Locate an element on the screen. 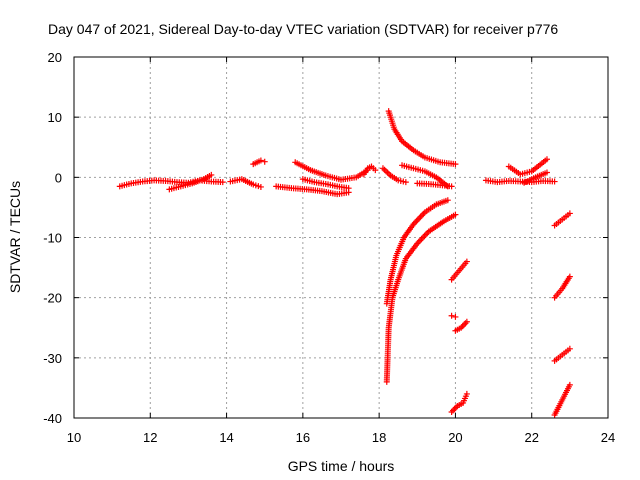 The height and width of the screenshot is (480, 640). x-tick-label: 22 is located at coordinates (531, 437).